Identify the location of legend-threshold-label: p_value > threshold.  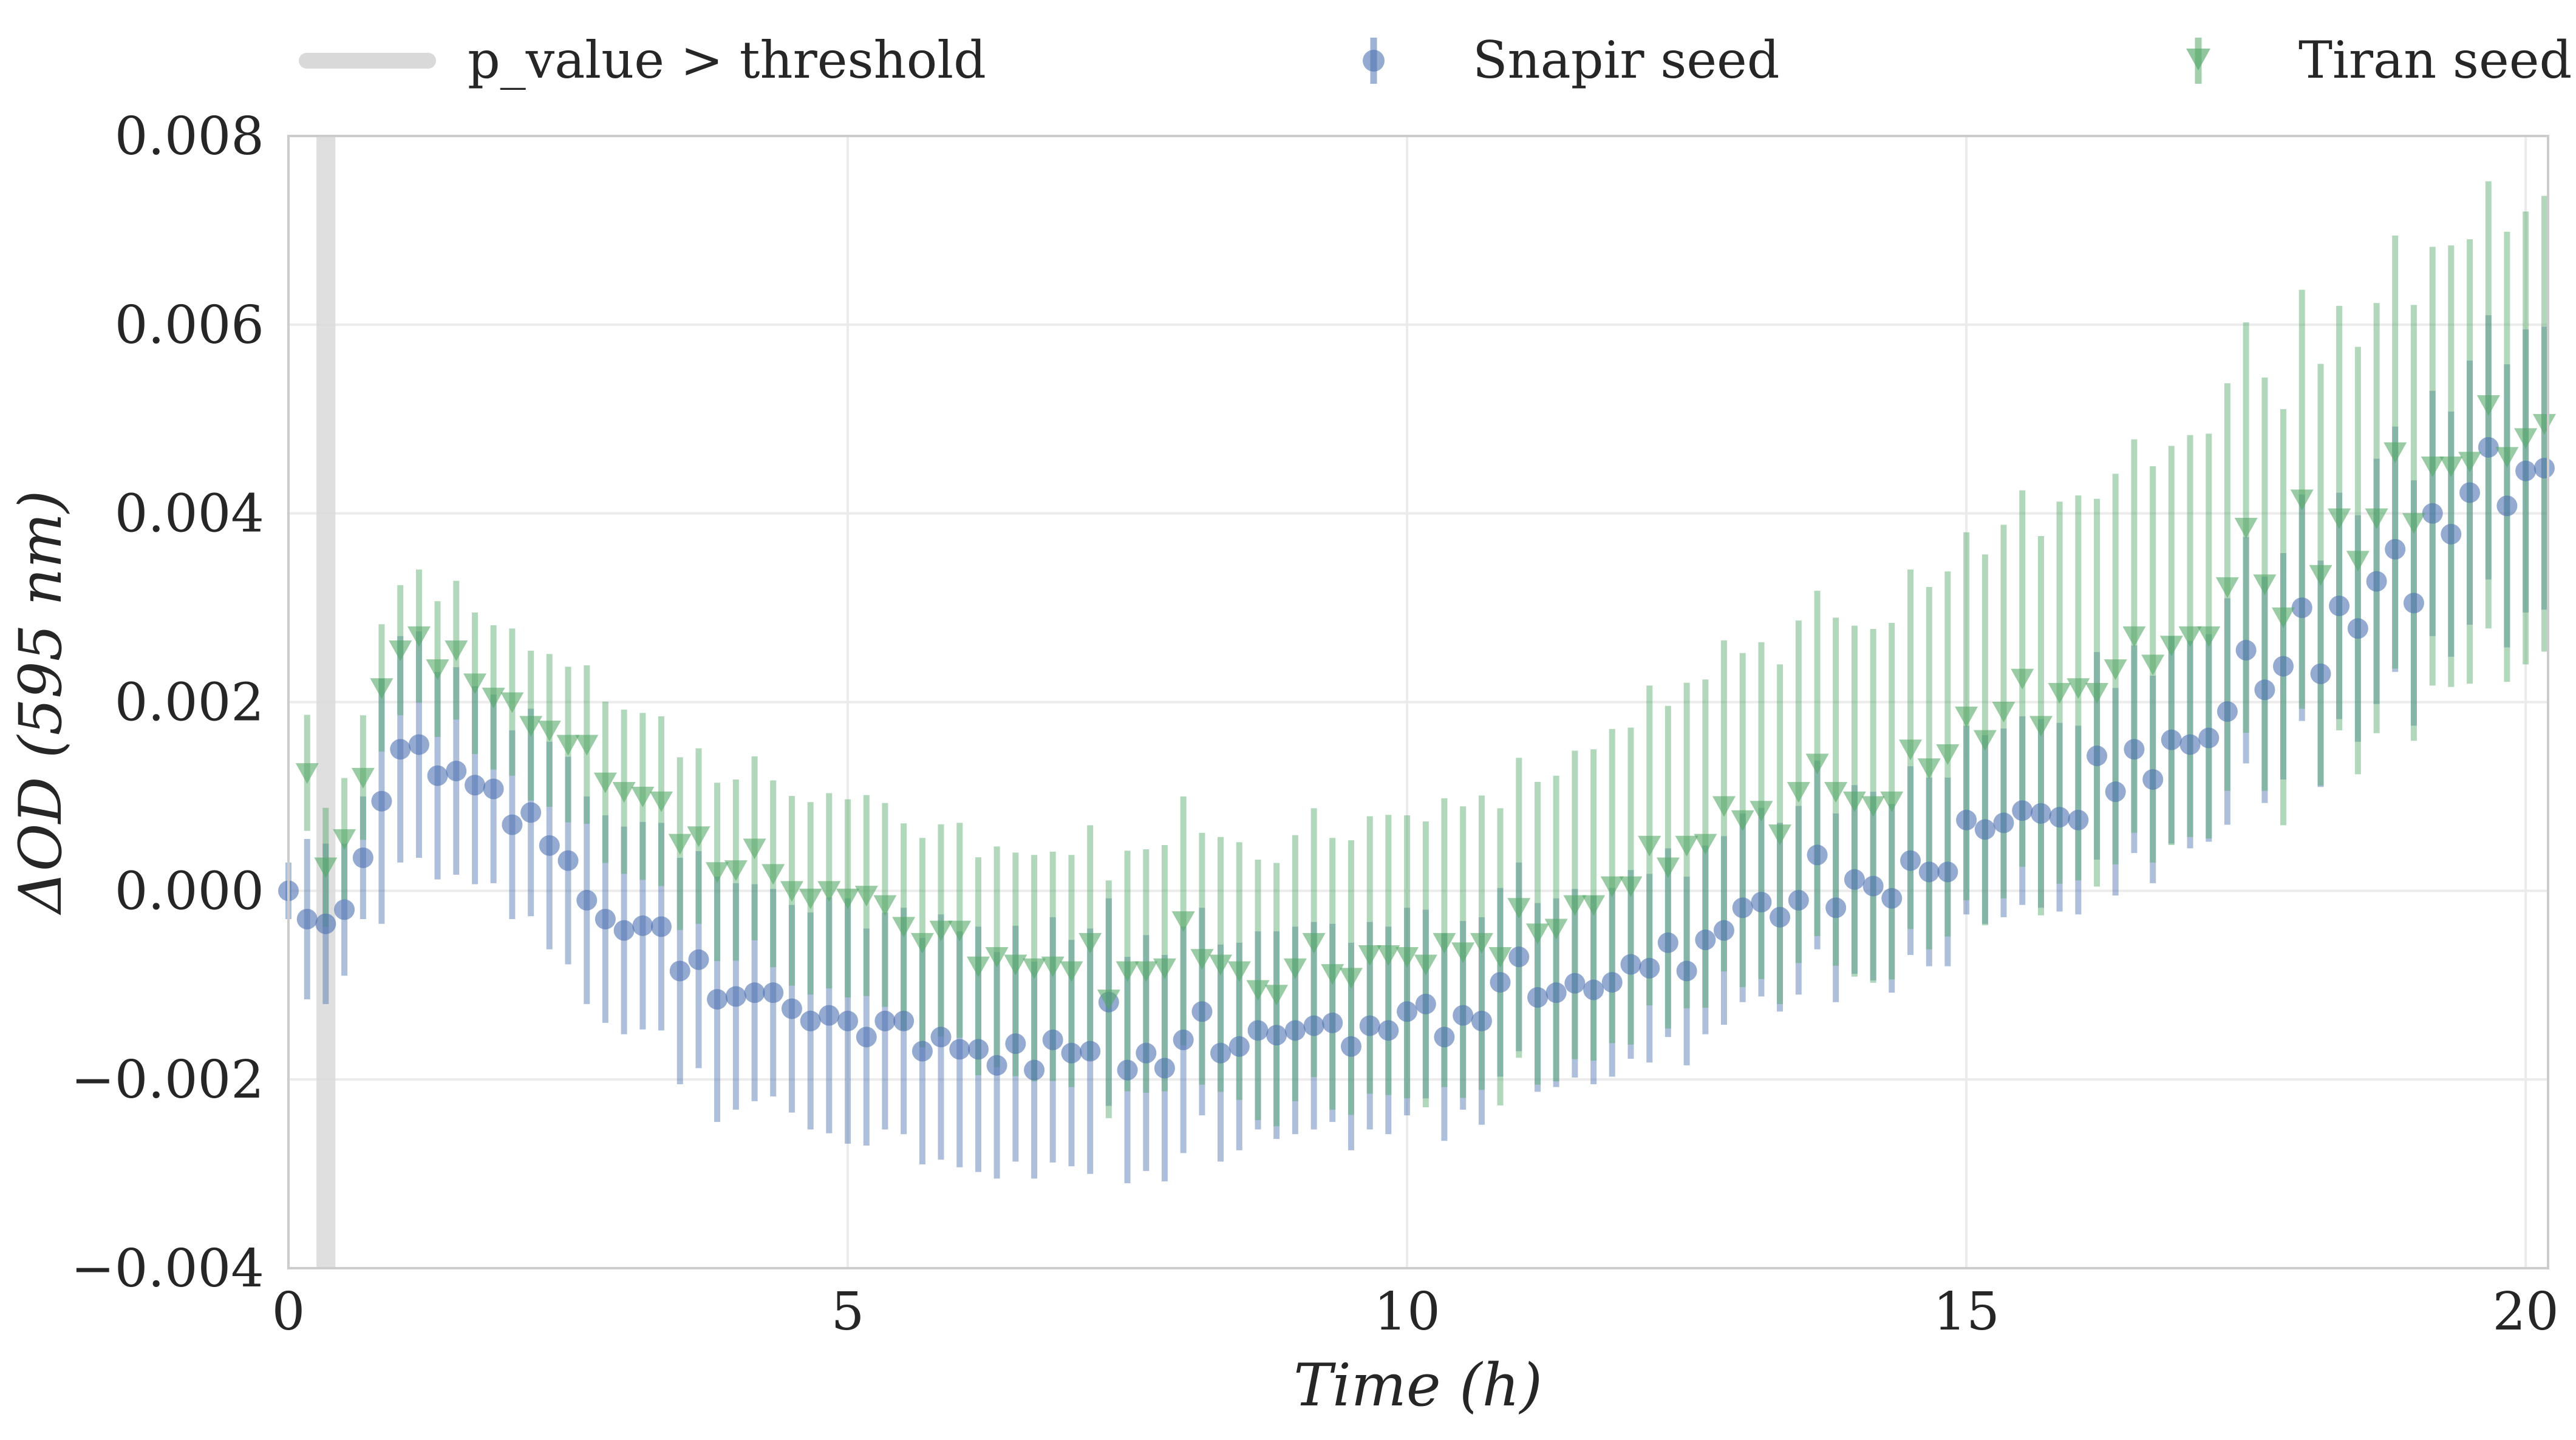
(727, 60).